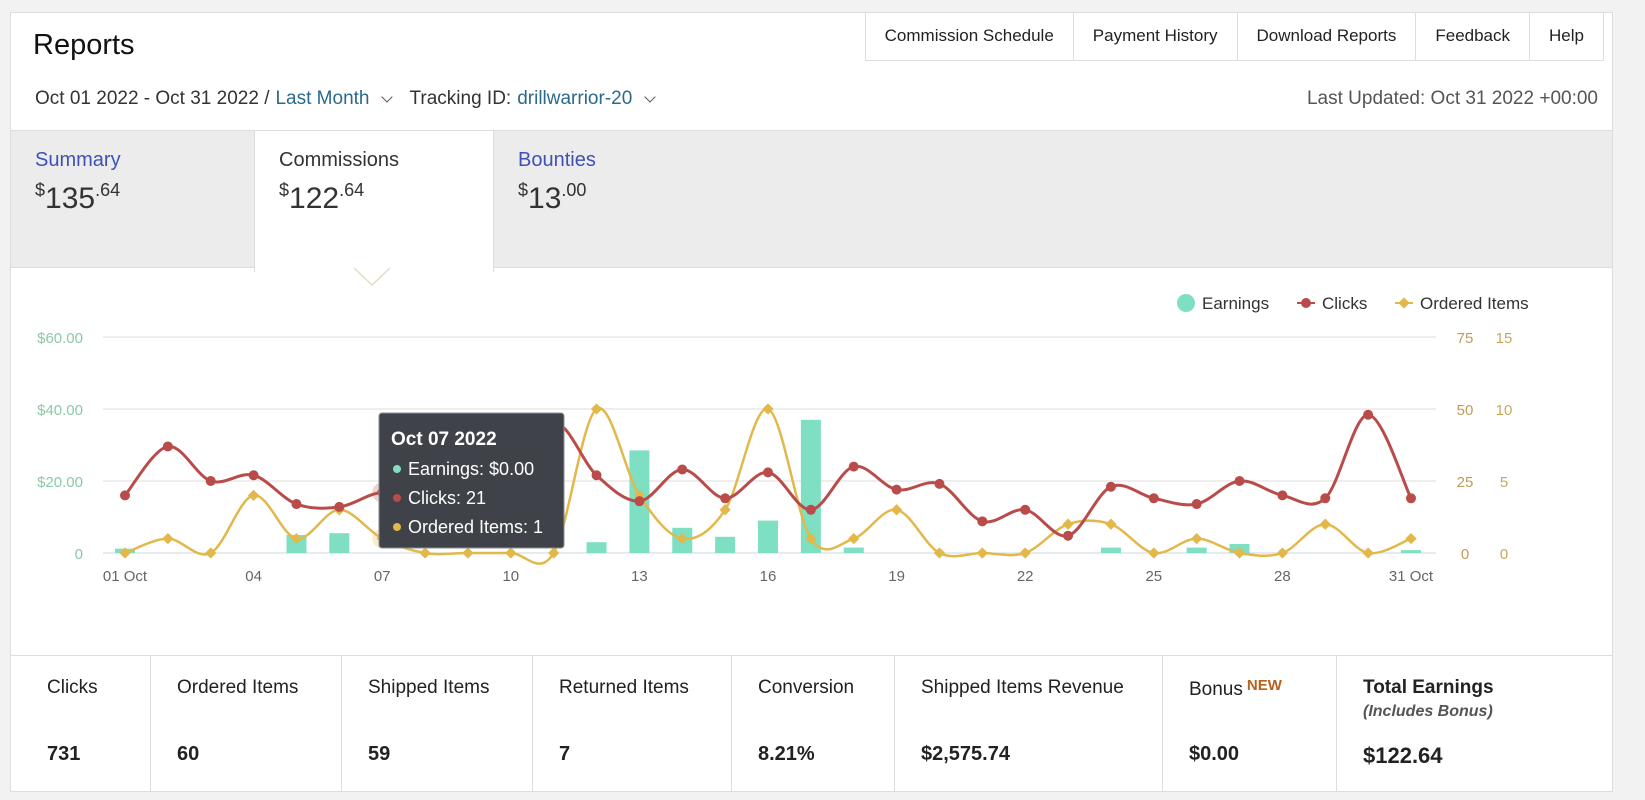  What do you see at coordinates (552, 197) in the screenshot?
I see `bounties-amount: $13.00` at bounding box center [552, 197].